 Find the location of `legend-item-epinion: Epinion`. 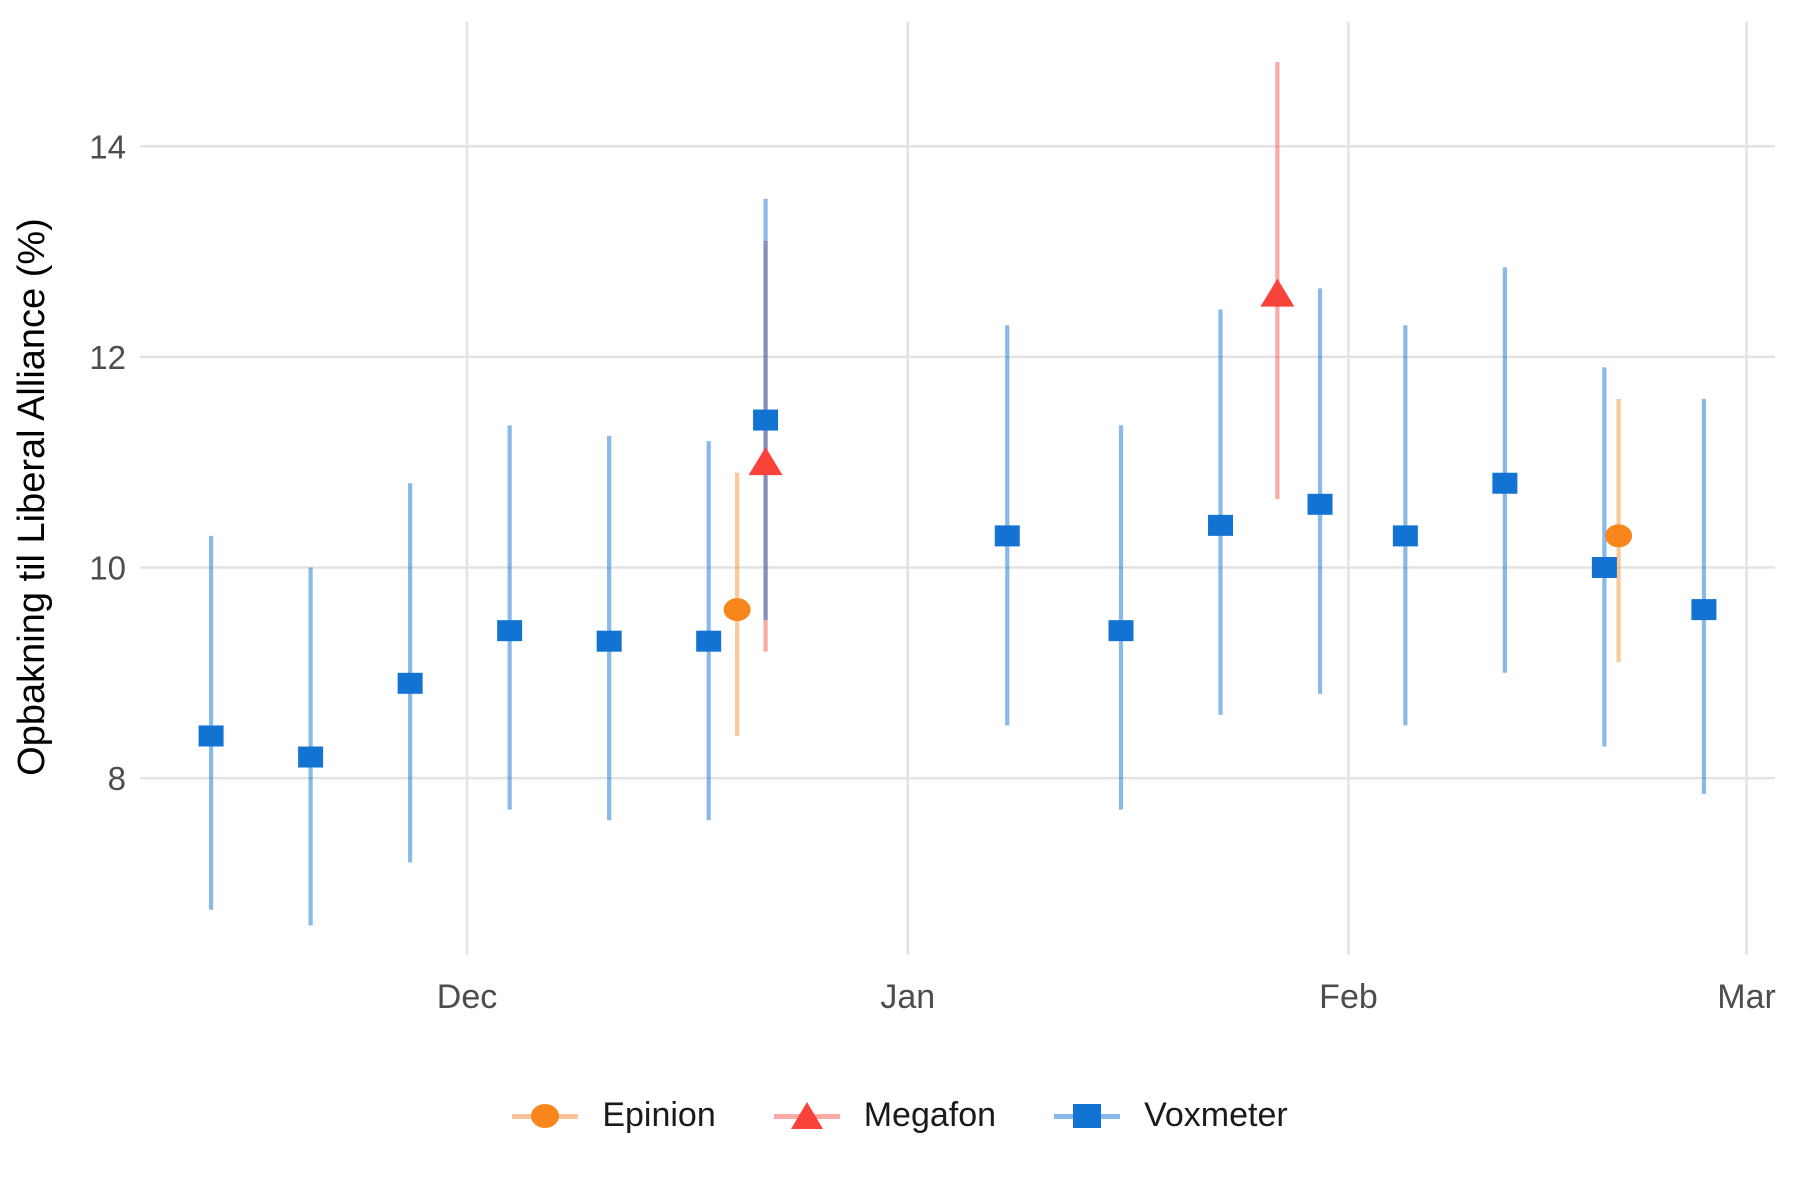

legend-item-epinion: Epinion is located at coordinates (614, 1115).